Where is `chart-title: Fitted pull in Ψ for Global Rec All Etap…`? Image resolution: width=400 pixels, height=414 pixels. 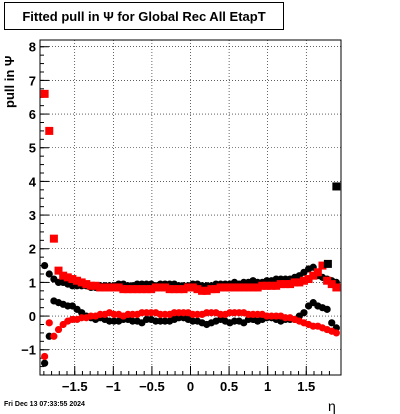 chart-title: Fitted pull in Ψ for Global Rec All Etap… is located at coordinates (144, 16).